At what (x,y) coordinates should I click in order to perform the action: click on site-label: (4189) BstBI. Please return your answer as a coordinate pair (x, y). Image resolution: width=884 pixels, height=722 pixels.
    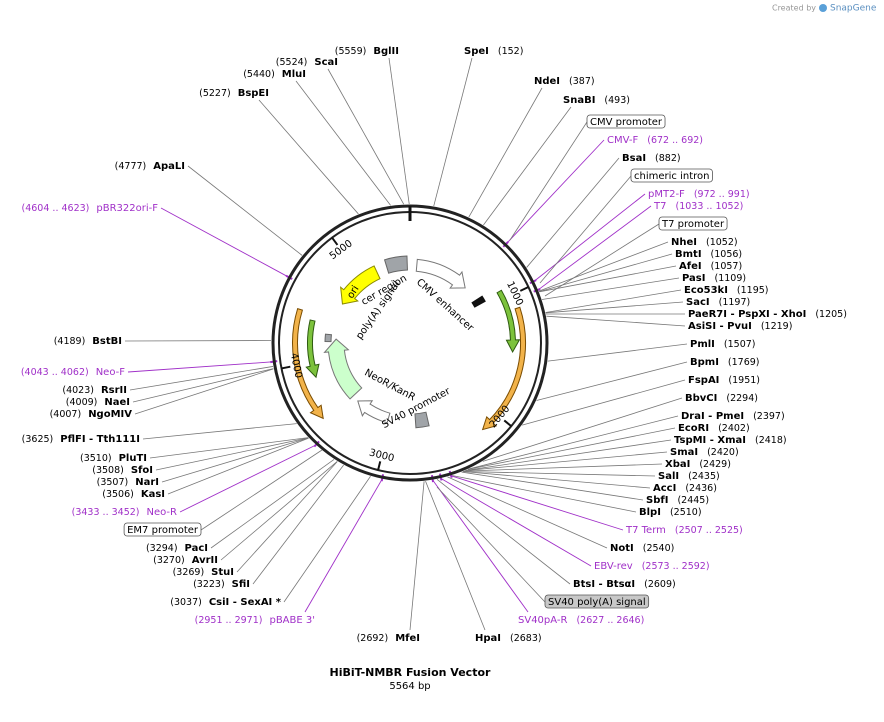
    Looking at the image, I should click on (88, 342).